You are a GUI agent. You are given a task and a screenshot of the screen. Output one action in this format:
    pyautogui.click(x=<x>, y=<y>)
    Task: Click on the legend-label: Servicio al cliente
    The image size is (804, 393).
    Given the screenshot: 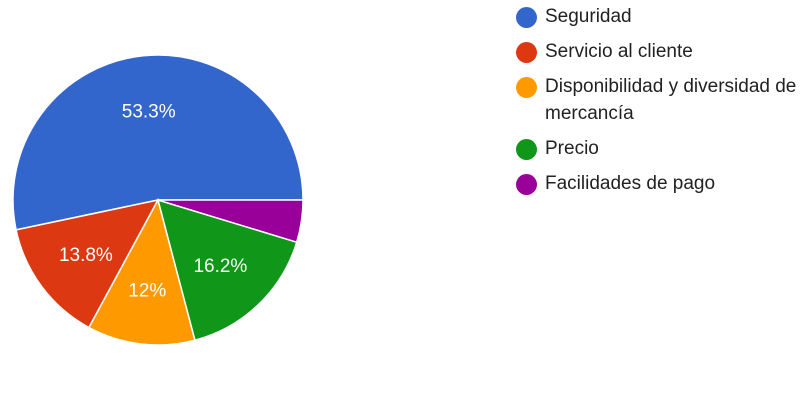 What is the action you would take?
    pyautogui.click(x=619, y=51)
    